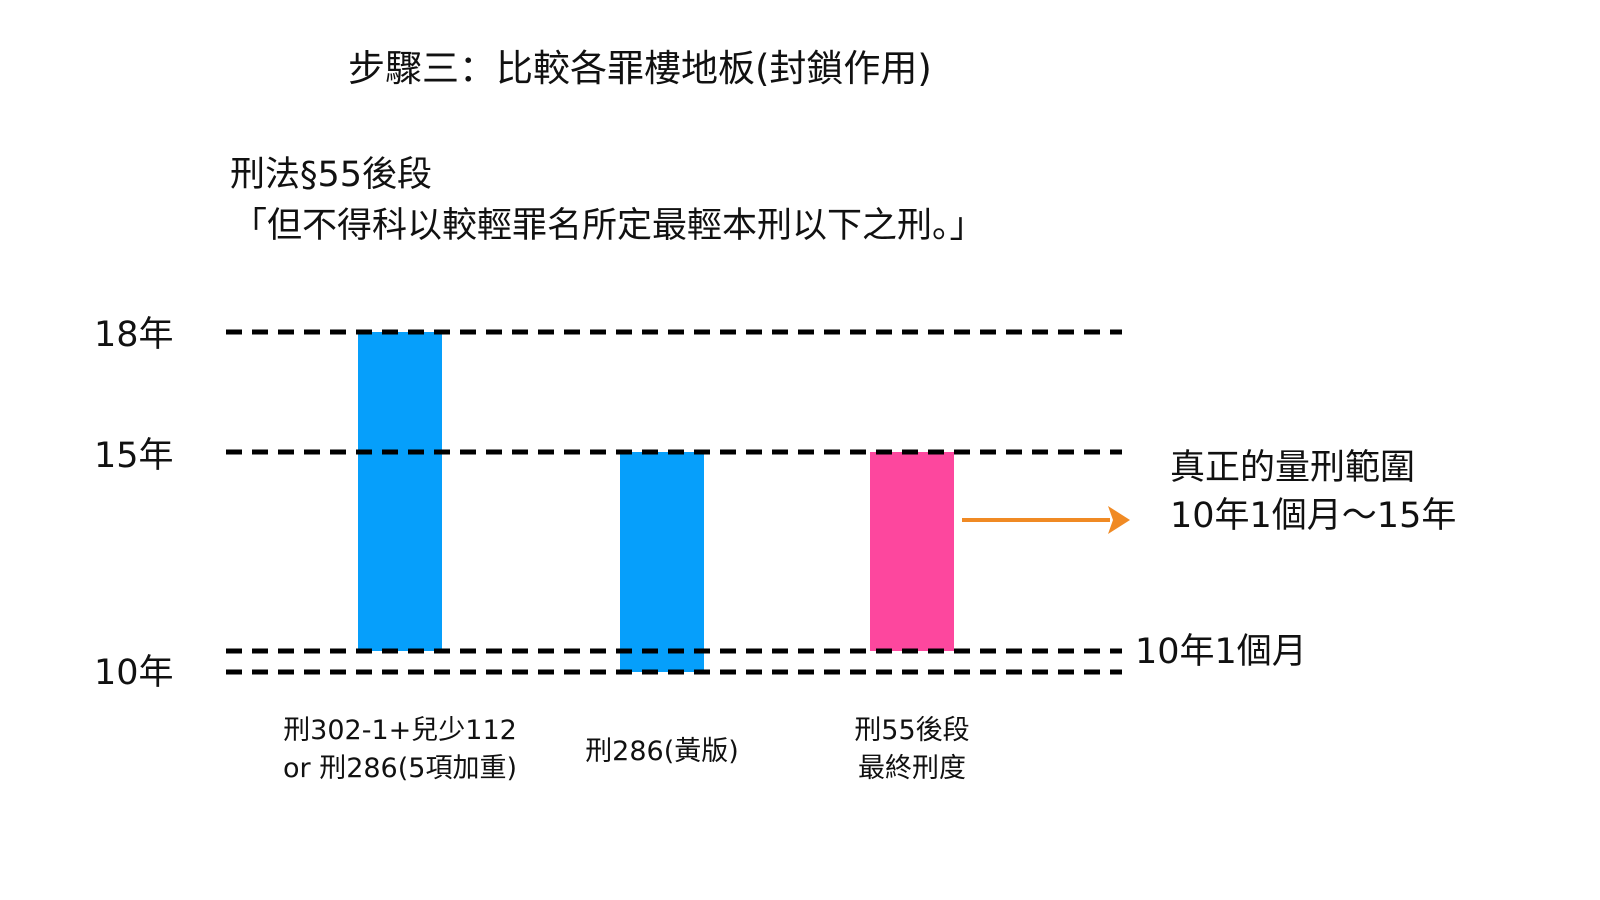 Image resolution: width=1600 pixels, height=900 pixels. I want to click on y-tick-label-2: 15年, so click(134, 456).